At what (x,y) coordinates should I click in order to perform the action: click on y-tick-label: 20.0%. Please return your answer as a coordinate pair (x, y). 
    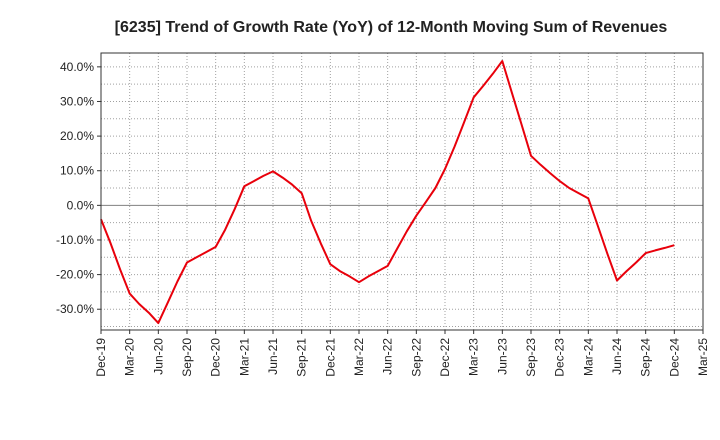
    Looking at the image, I should click on (77, 136).